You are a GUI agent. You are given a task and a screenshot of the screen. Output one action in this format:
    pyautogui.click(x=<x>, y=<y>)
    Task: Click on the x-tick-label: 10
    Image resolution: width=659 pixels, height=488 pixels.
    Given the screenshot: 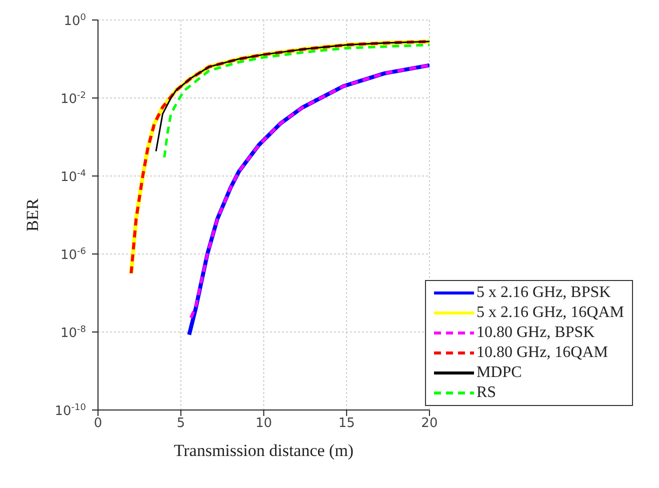 What is the action you would take?
    pyautogui.click(x=263, y=424)
    